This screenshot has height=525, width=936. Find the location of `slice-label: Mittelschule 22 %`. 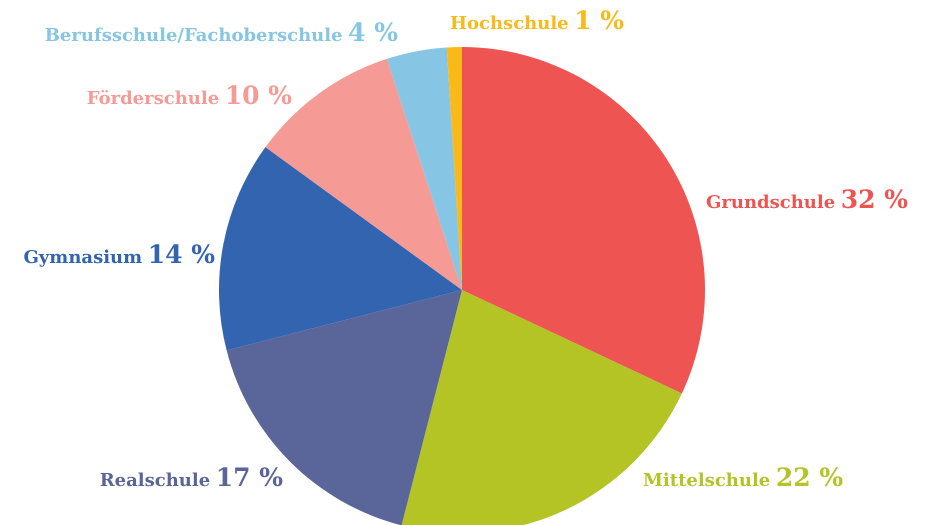

slice-label: Mittelschule 22 % is located at coordinates (743, 477).